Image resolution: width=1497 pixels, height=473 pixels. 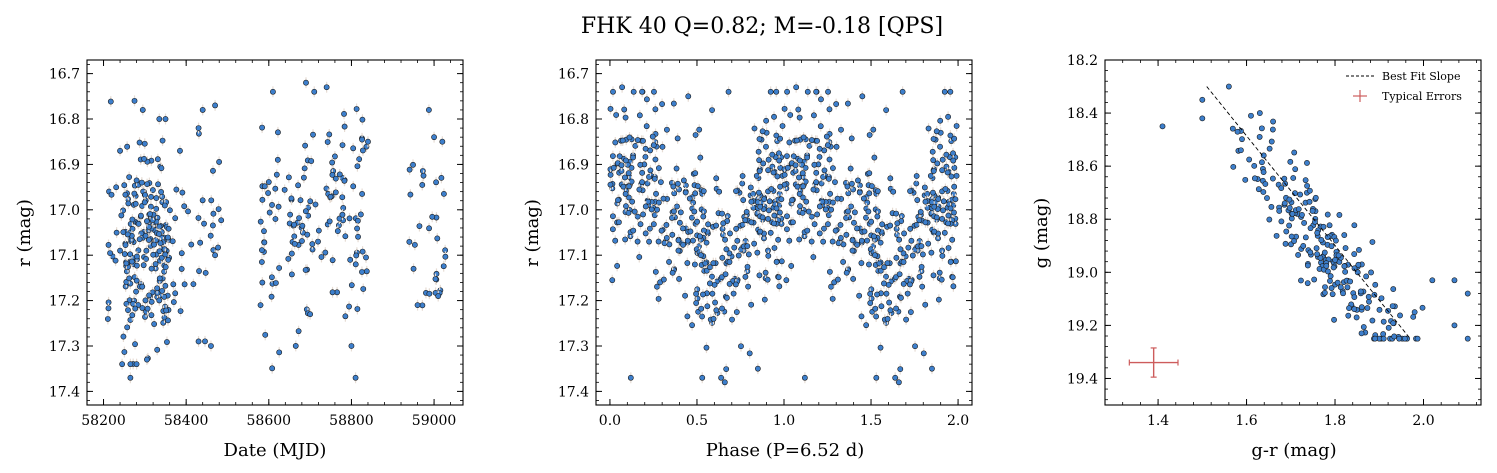 I want to click on y-tick-label: 17.0, so click(x=64, y=211).